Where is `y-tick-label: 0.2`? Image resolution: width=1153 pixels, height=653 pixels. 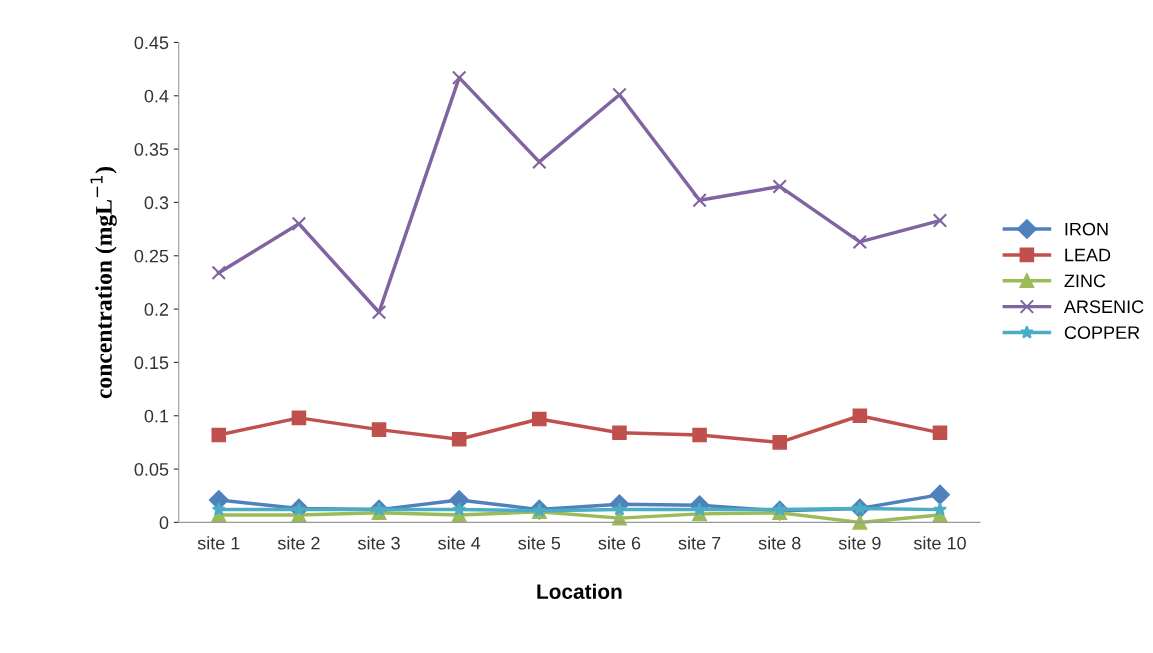
y-tick-label: 0.2 is located at coordinates (156, 309).